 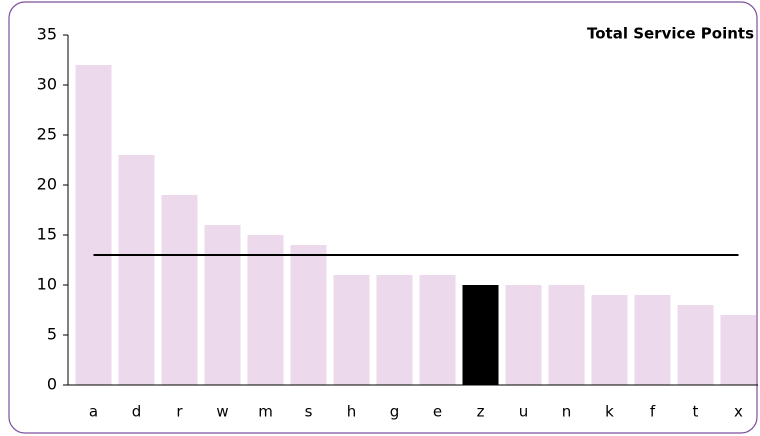 What do you see at coordinates (653, 412) in the screenshot?
I see `x-tick-label: f` at bounding box center [653, 412].